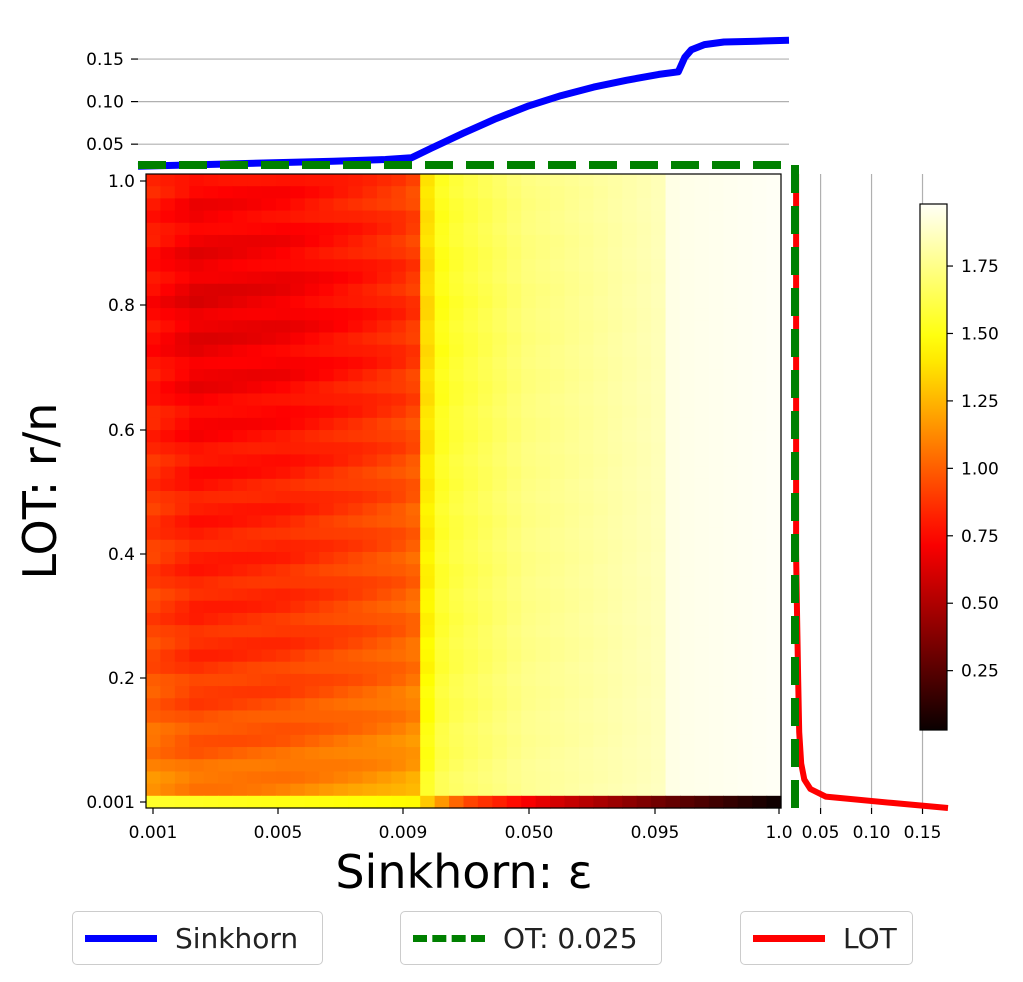 Image resolution: width=1023 pixels, height=982 pixels. What do you see at coordinates (872, 833) in the screenshot?
I see `right-tick-label: 0.10` at bounding box center [872, 833].